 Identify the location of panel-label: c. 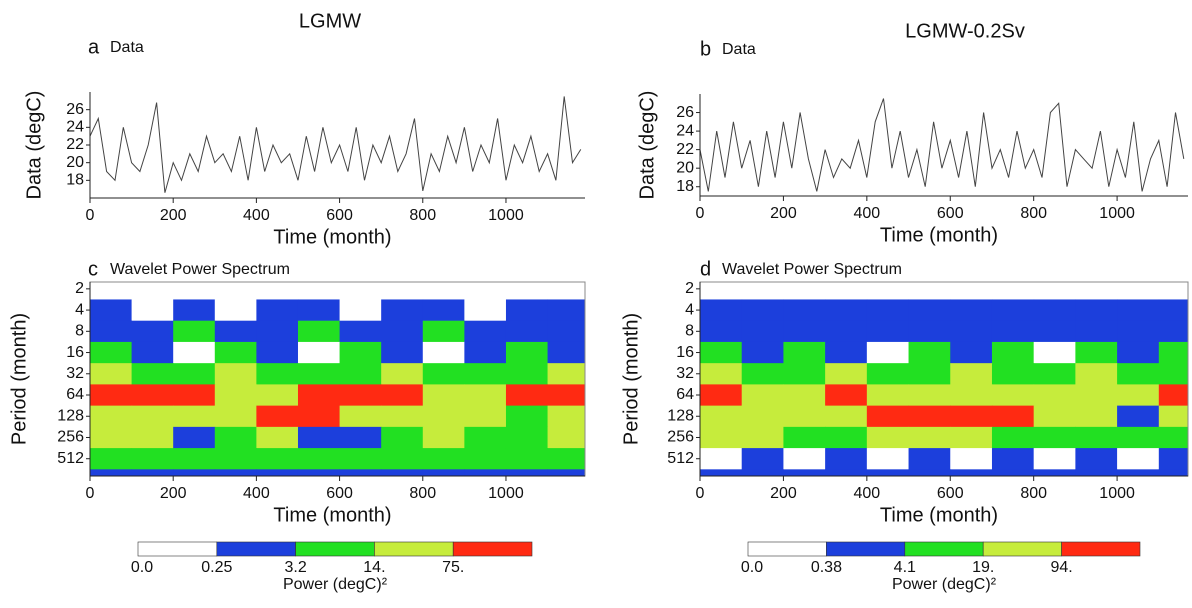
(93, 269).